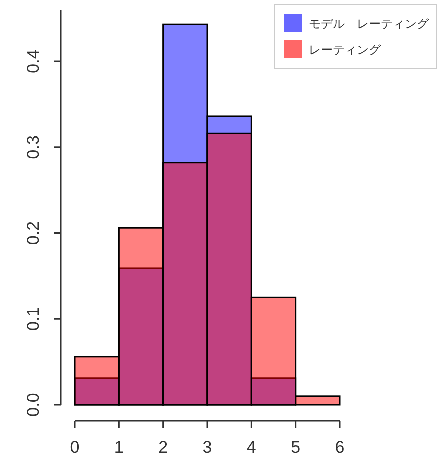 Image resolution: width=440 pixels, height=470 pixels. What do you see at coordinates (251, 447) in the screenshot?
I see `x-tick-label: 4` at bounding box center [251, 447].